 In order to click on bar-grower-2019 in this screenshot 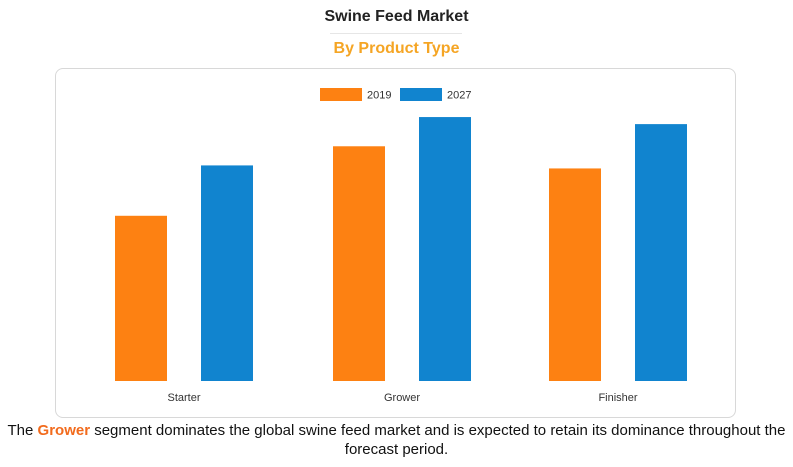, I will do `click(359, 263)`.